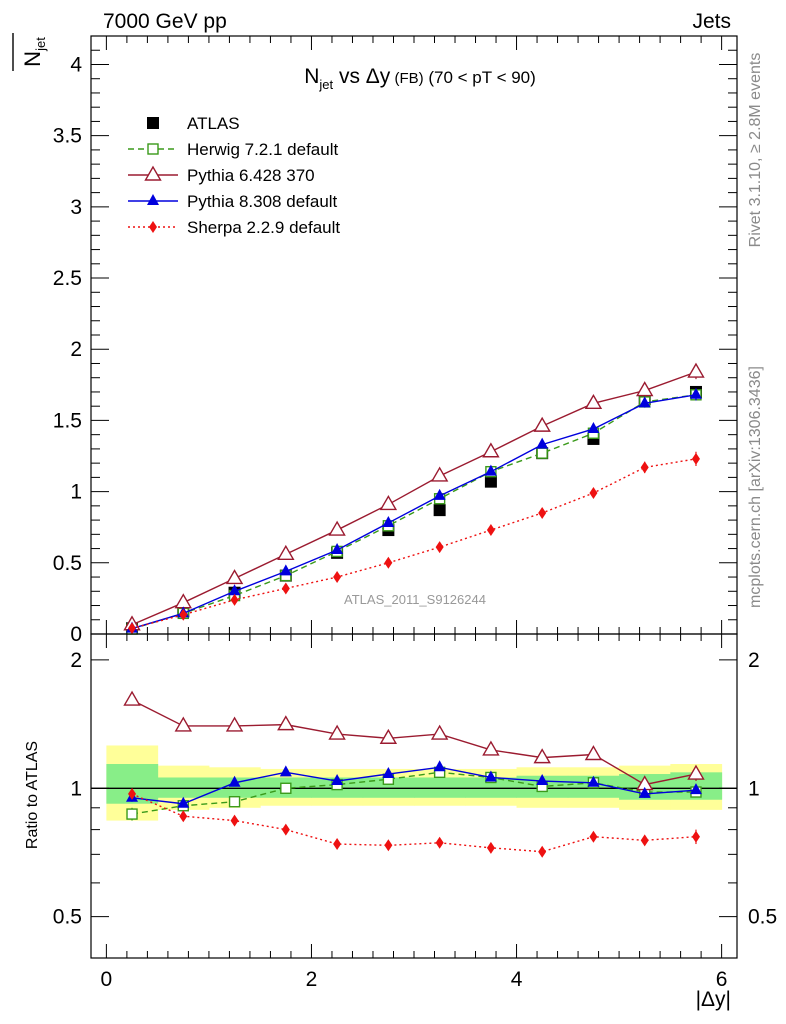  I want to click on y-tick-label: 4, so click(76, 64).